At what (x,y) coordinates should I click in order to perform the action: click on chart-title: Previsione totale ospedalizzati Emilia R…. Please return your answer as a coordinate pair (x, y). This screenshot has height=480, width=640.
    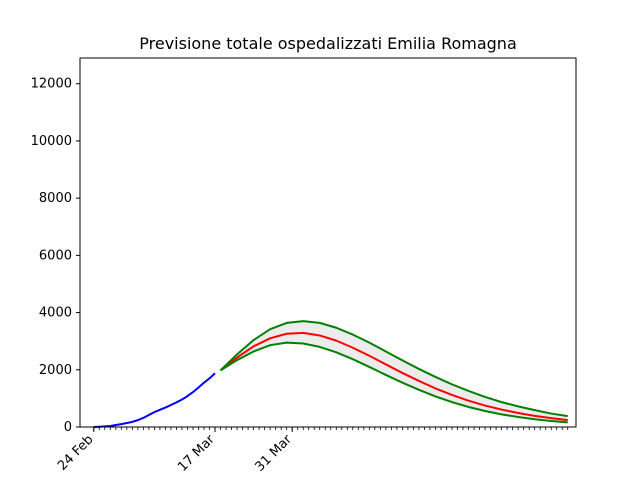
    Looking at the image, I should click on (328, 43).